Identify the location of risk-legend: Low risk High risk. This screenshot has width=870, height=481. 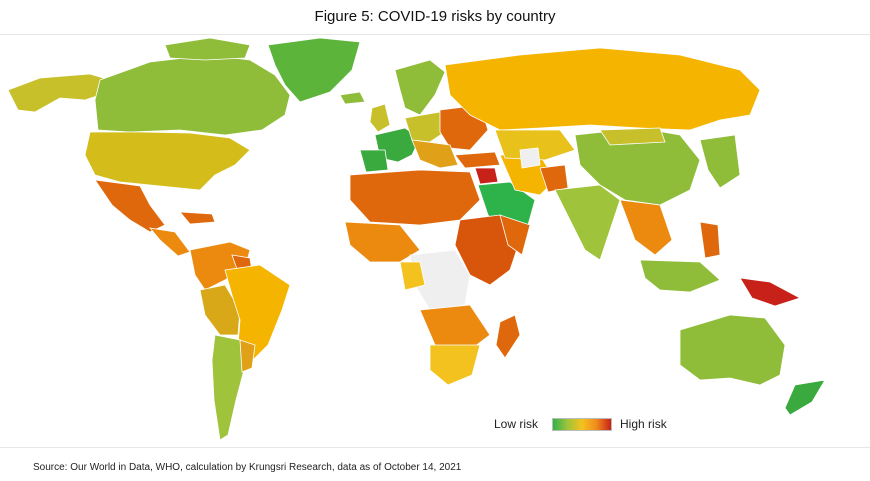
(580, 424).